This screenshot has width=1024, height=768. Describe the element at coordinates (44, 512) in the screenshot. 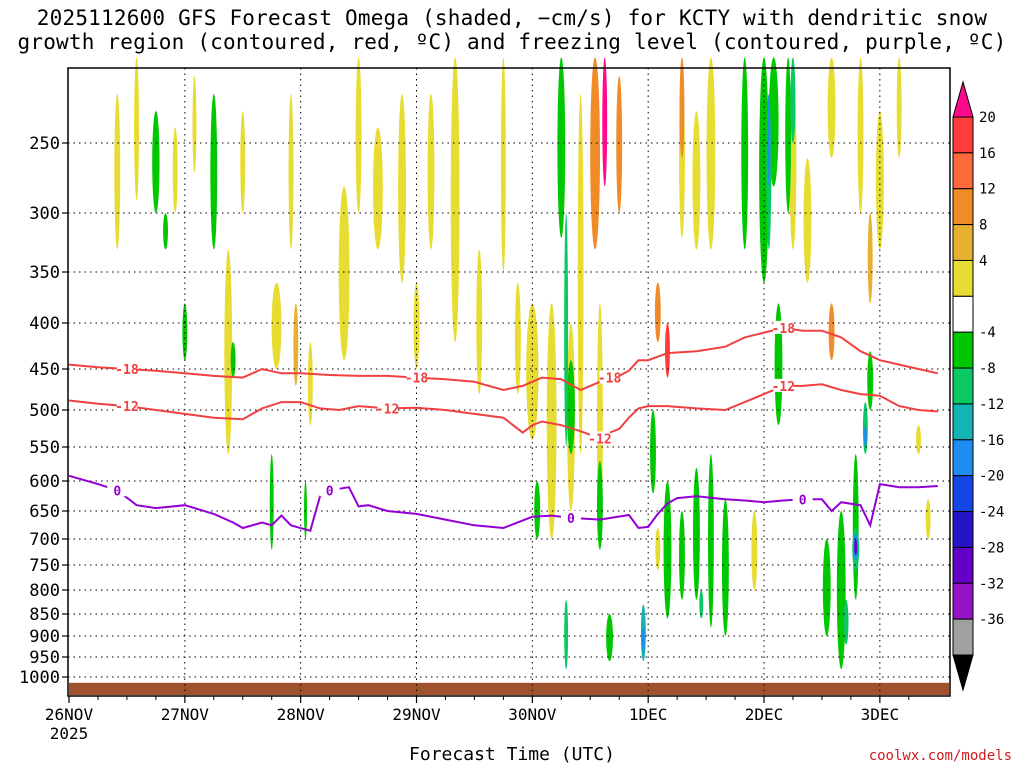

I see `y-tick-label: 650` at that location.